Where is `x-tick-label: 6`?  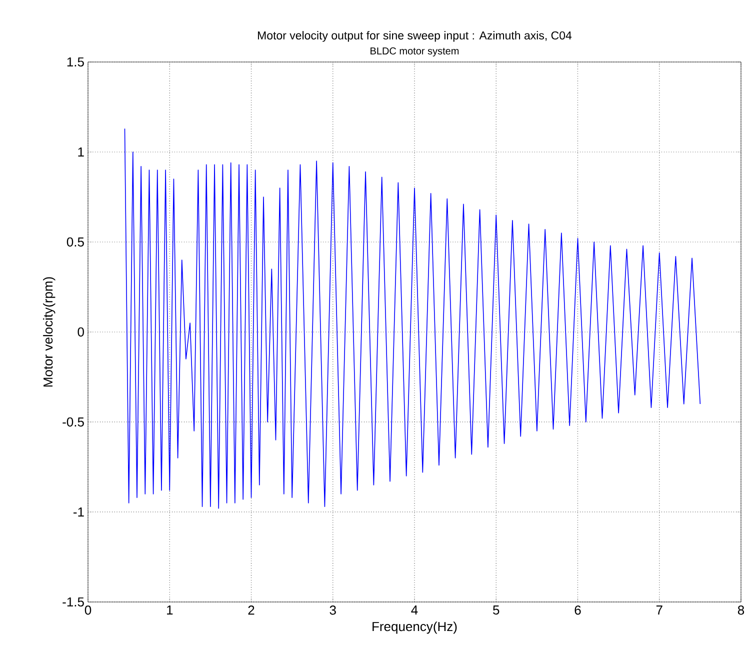
x-tick-label: 6 is located at coordinates (577, 610).